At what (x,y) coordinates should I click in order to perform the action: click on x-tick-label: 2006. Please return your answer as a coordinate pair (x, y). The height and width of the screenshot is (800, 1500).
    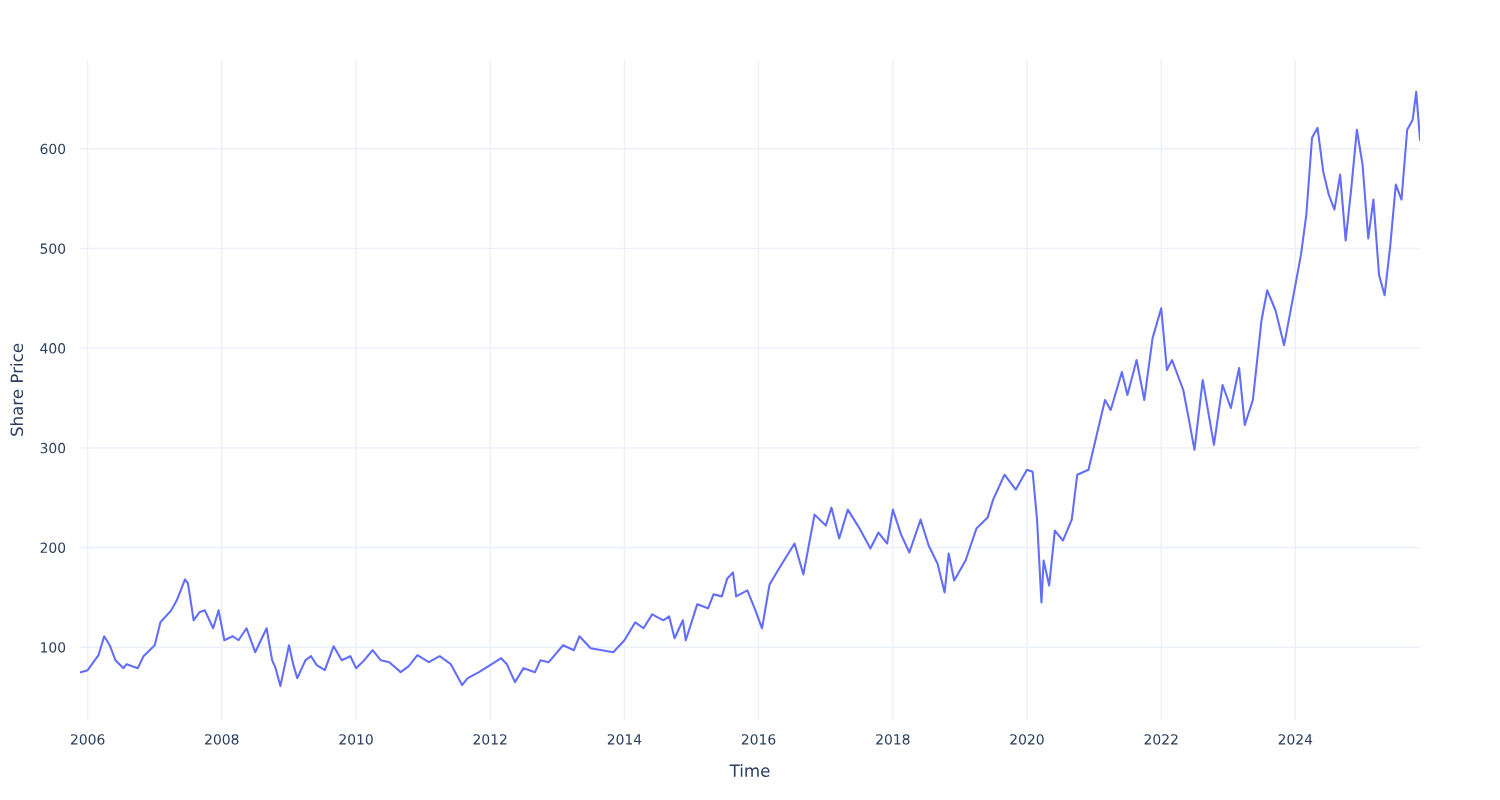
    Looking at the image, I should click on (88, 739).